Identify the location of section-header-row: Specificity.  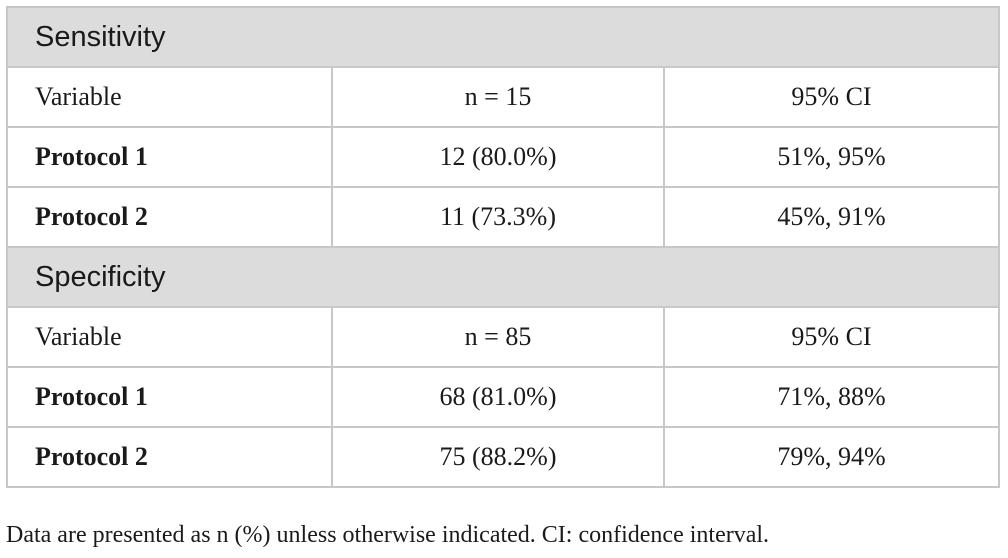
(503, 277).